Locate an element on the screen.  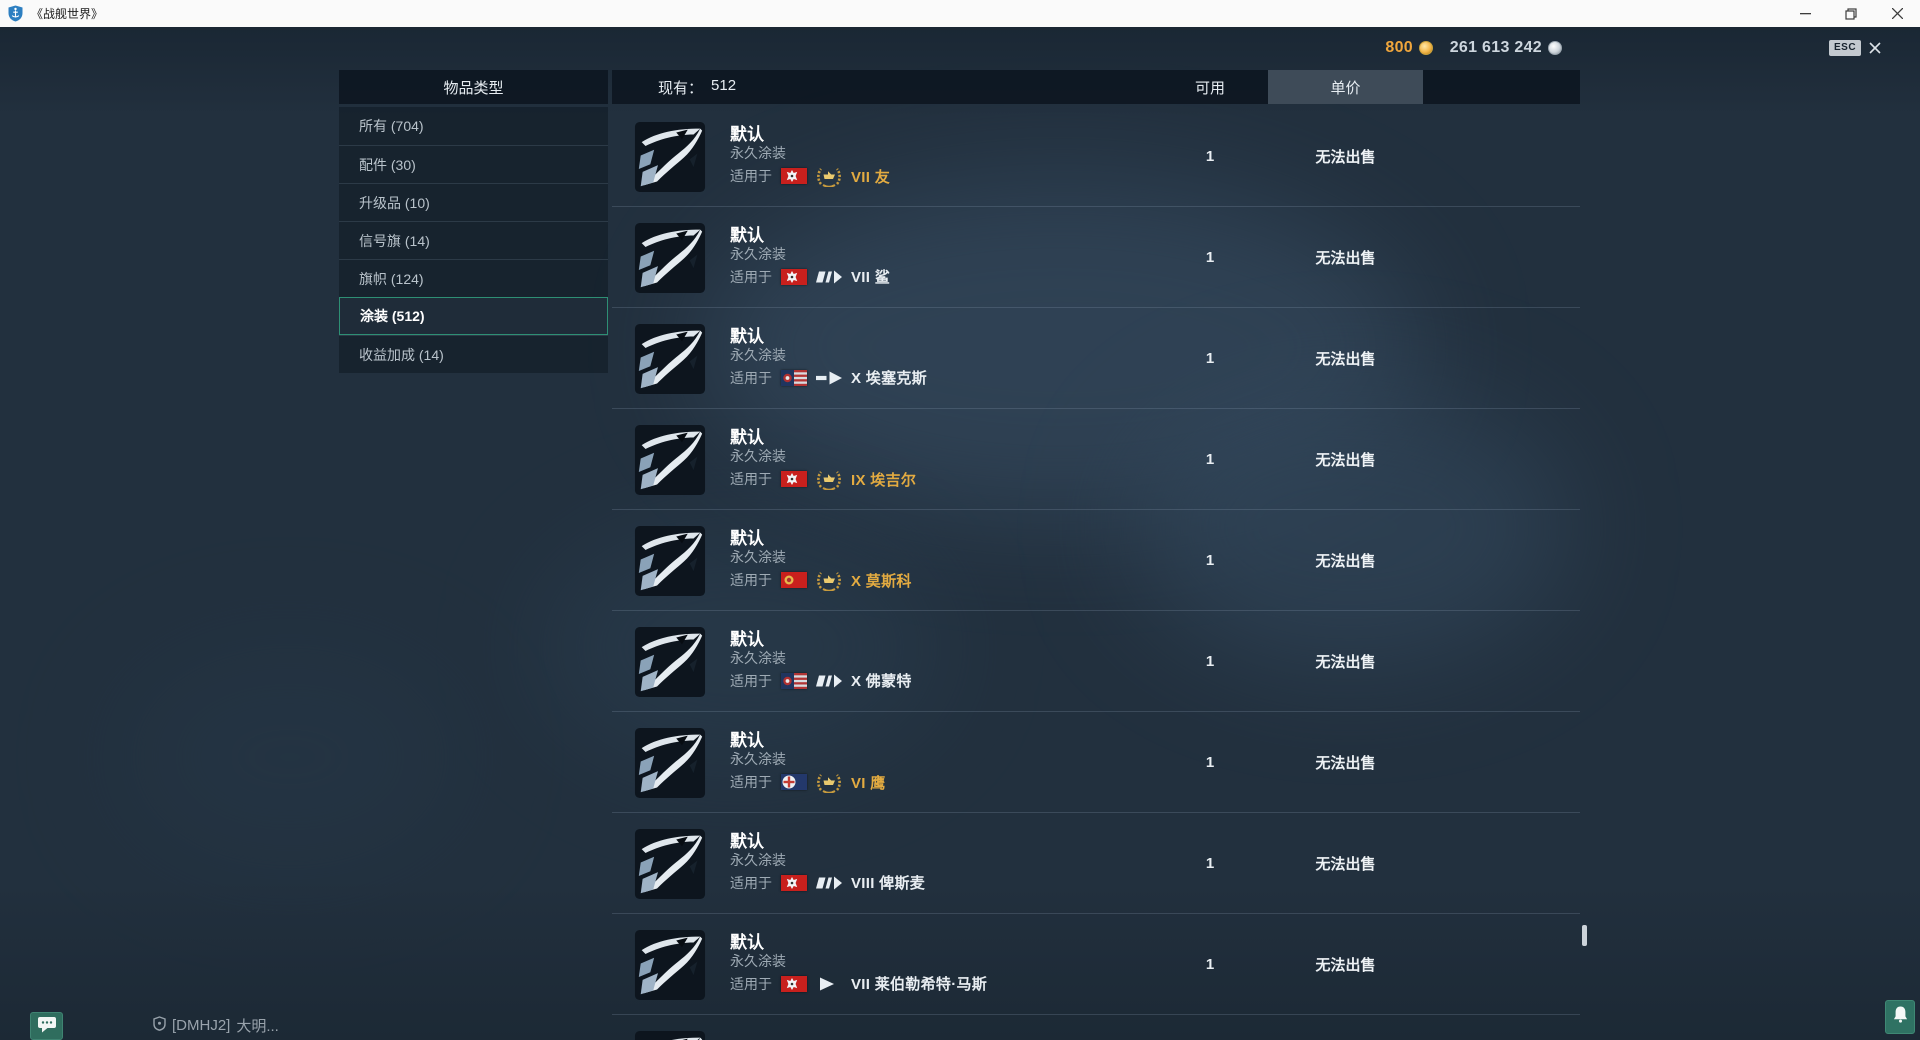
inventory-row is located at coordinates (1096, 1027).